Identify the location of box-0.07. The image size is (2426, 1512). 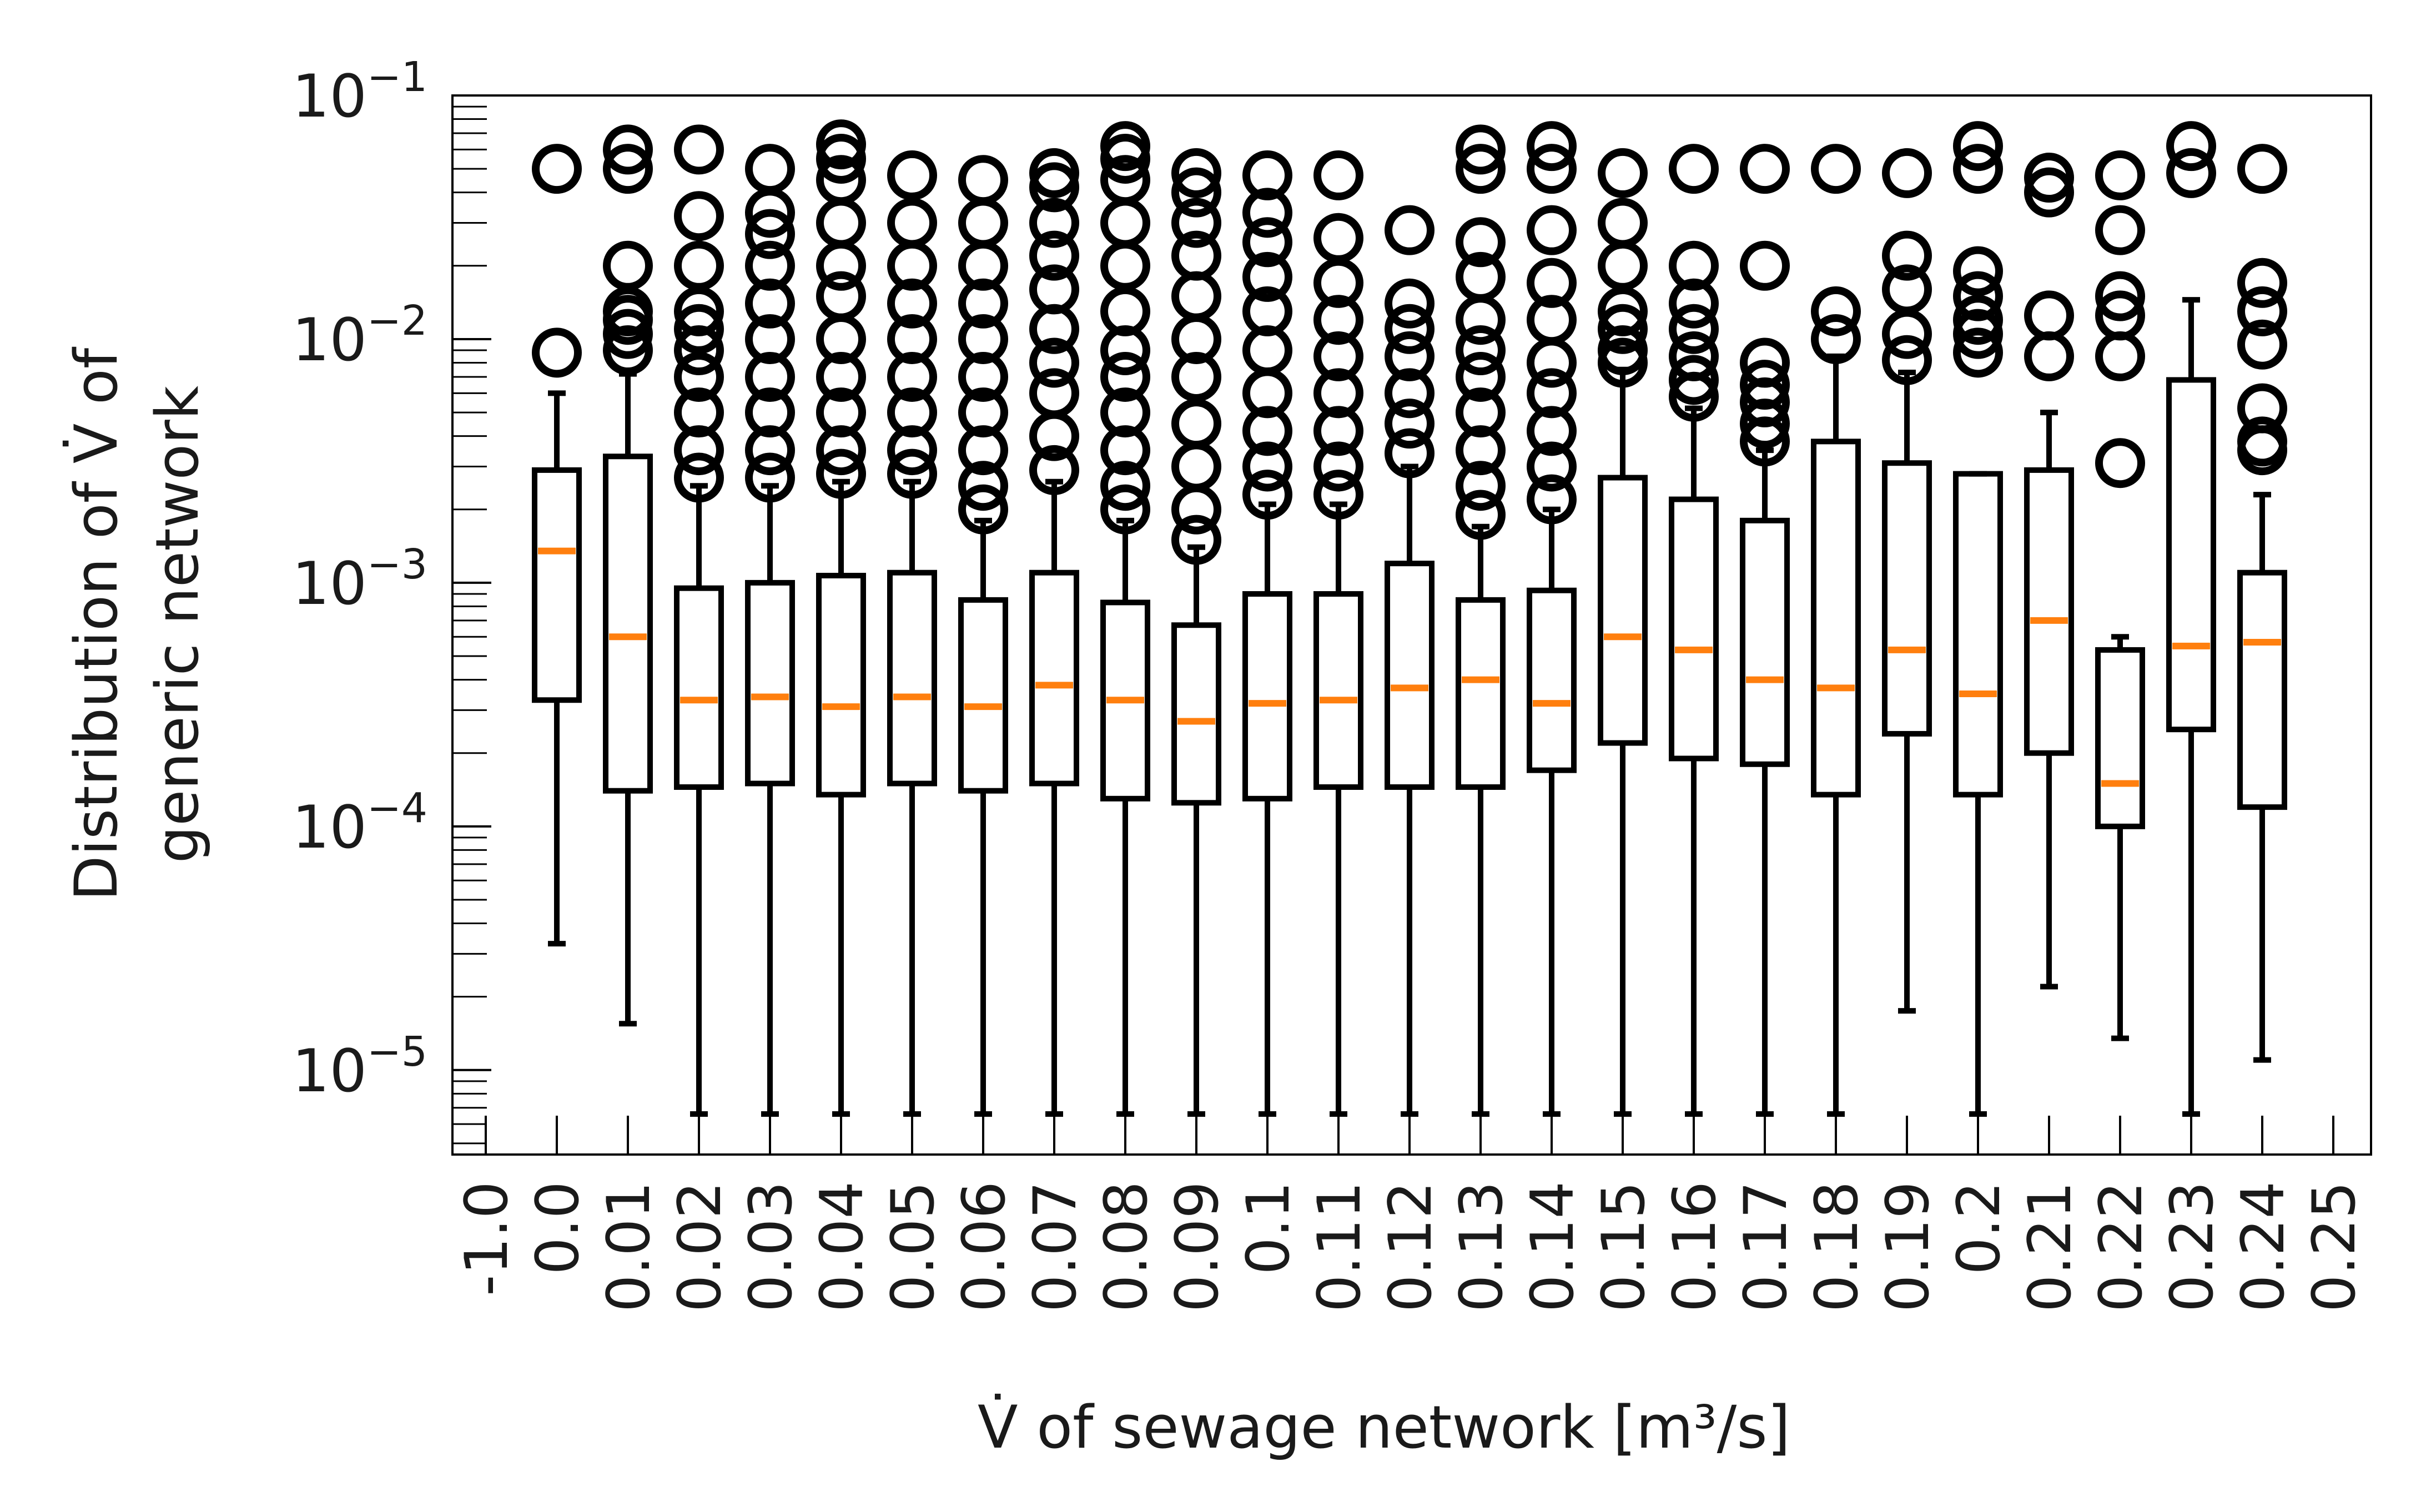
(1054, 632).